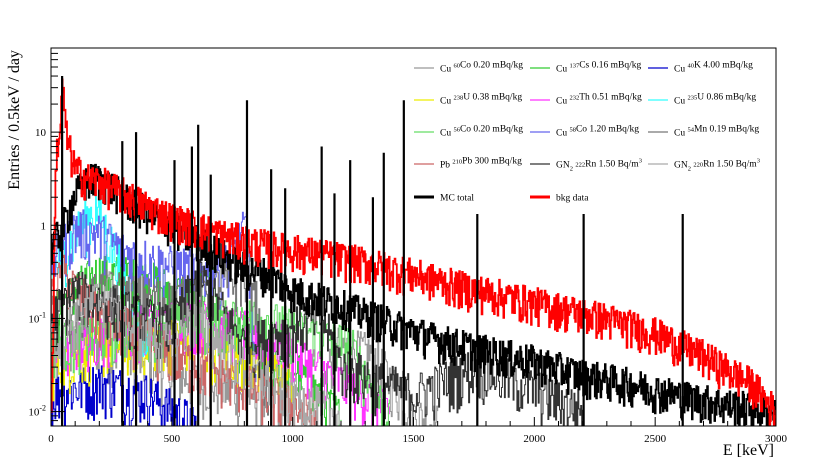 The image size is (822, 474). What do you see at coordinates (716, 132) in the screenshot?
I see `legend-label-8: Cu 54Mn 0.19 mBq/kg` at bounding box center [716, 132].